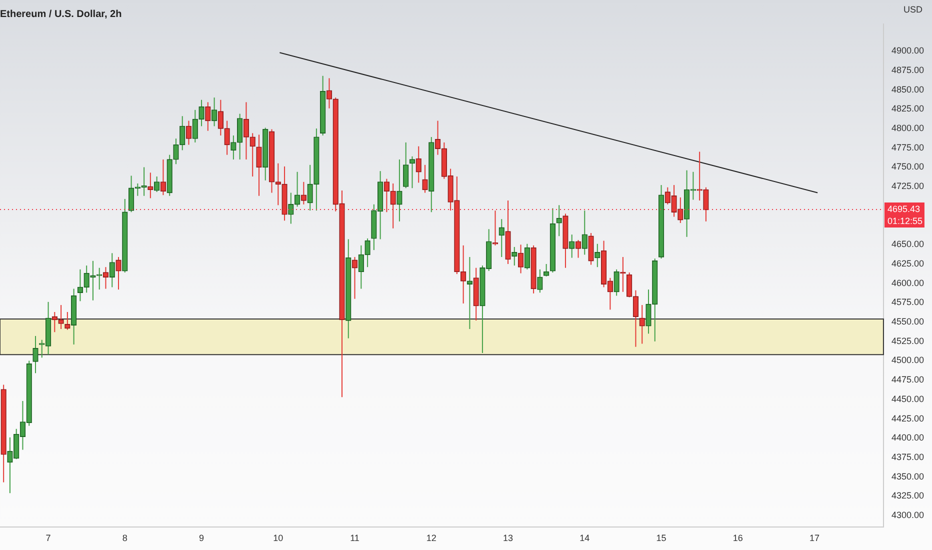  I want to click on y-tick-label: 4425.00, so click(907, 418).